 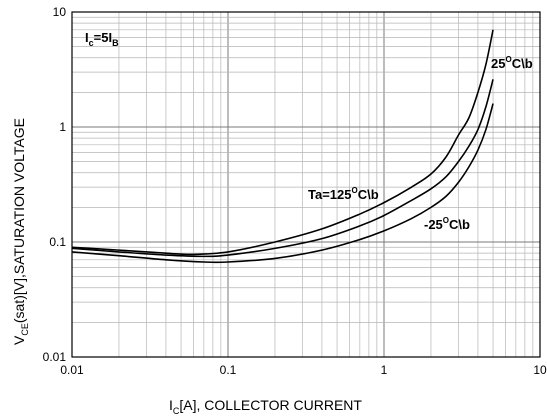 I want to click on series-label-25c: 25OC\b, so click(x=512, y=63).